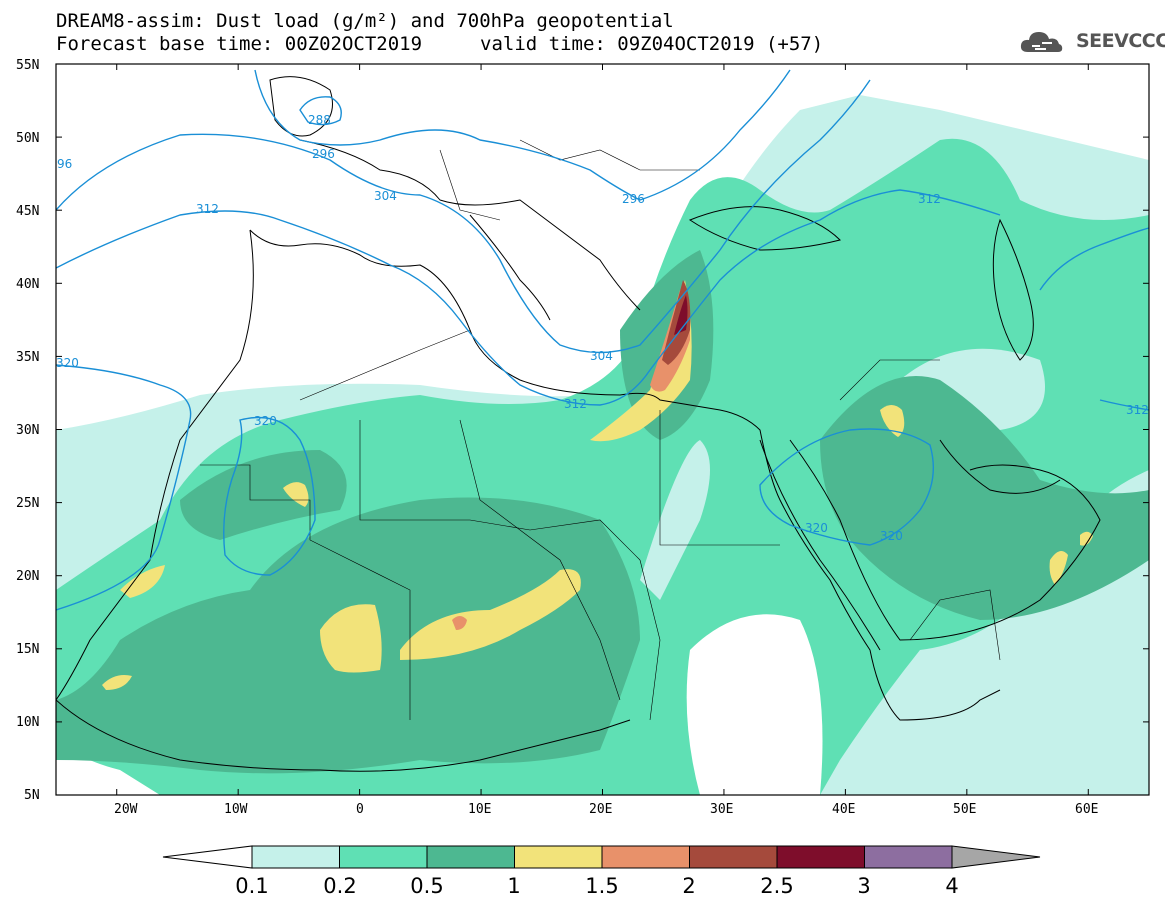 This screenshot has height=907, width=1165. I want to click on dust-layer-0.5, so click(263, 495).